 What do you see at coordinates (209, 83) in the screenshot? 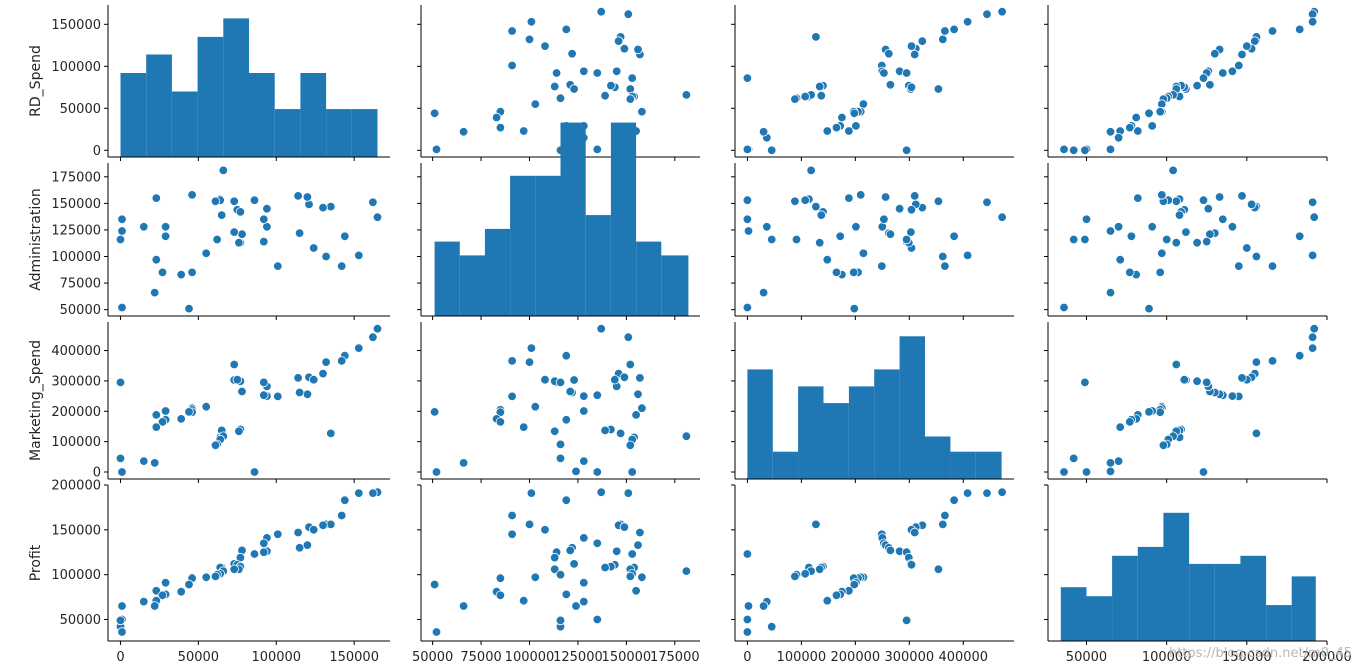
I see `cell-RD_Spend-vs-RD_Spend: 0 50000 100000 150000 RD_Spend` at bounding box center [209, 83].